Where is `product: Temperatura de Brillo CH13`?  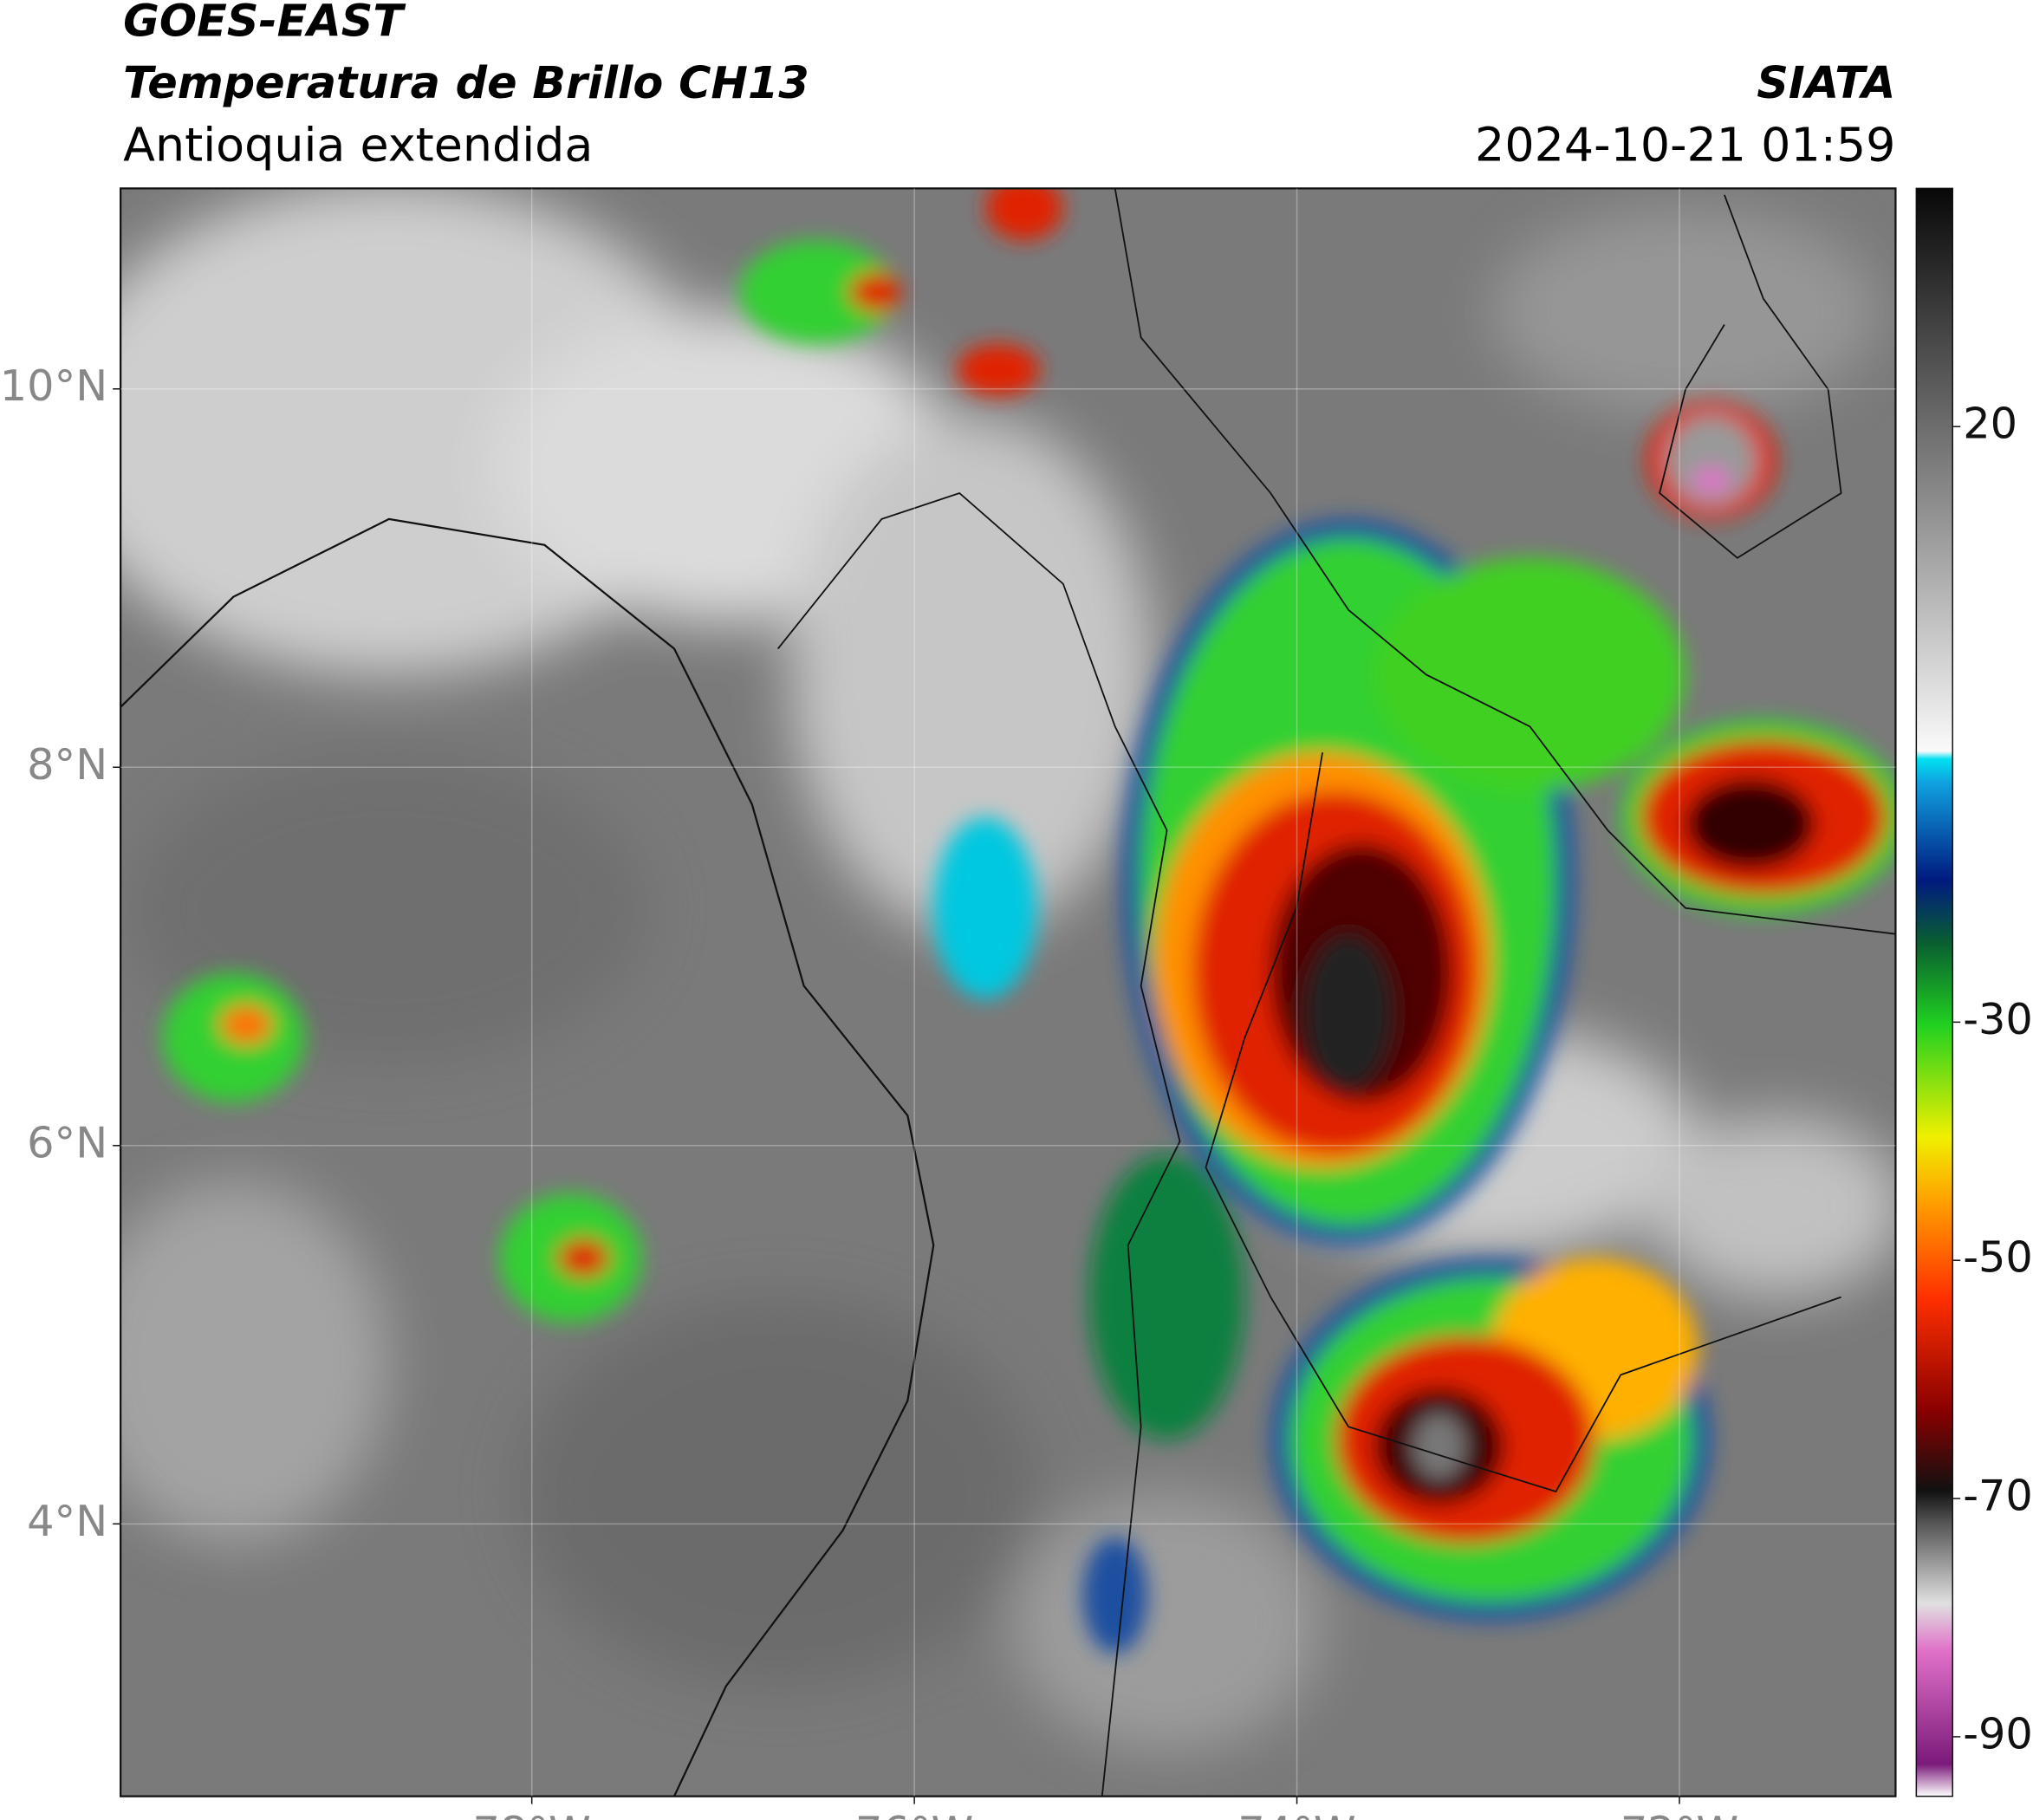 product: Temperatura de Brillo CH13 is located at coordinates (466, 82).